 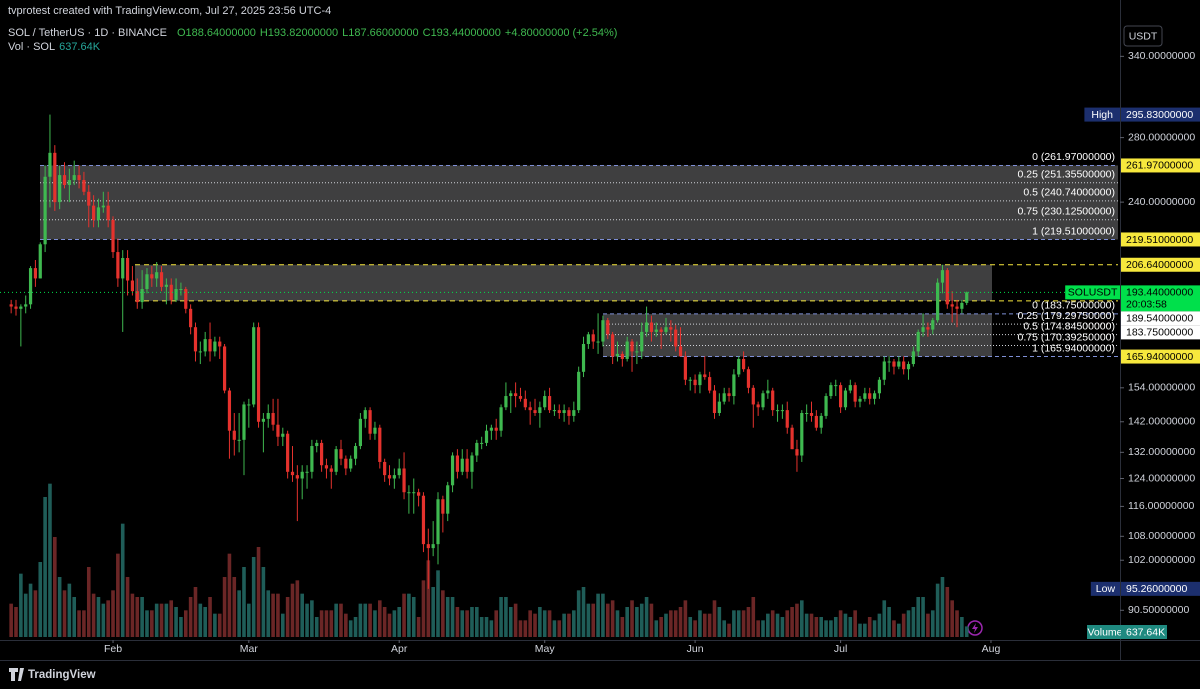 I want to click on y-tick-label: 116.00000000, so click(x=1161, y=506).